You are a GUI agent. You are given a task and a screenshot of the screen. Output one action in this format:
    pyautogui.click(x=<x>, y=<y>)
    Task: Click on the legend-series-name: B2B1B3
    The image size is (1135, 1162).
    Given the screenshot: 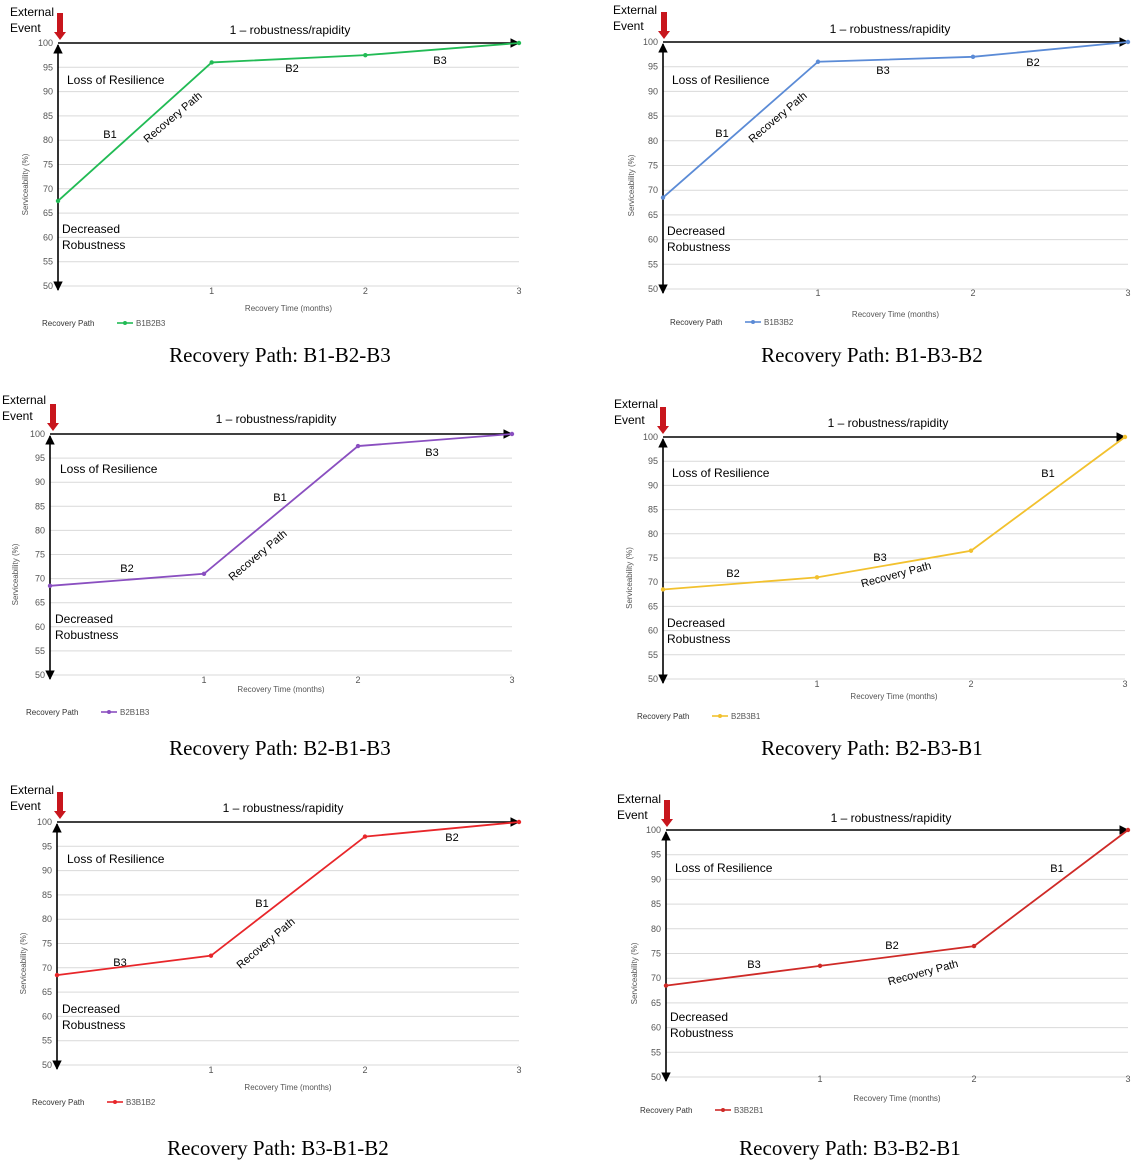 What is the action you would take?
    pyautogui.click(x=135, y=712)
    